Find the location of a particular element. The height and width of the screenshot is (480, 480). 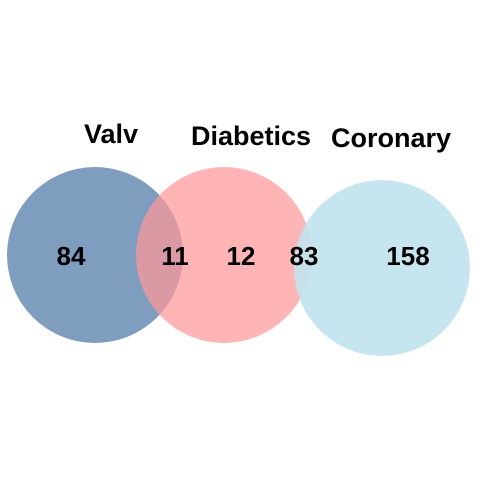

coronary-only-count: 158 is located at coordinates (407, 256).